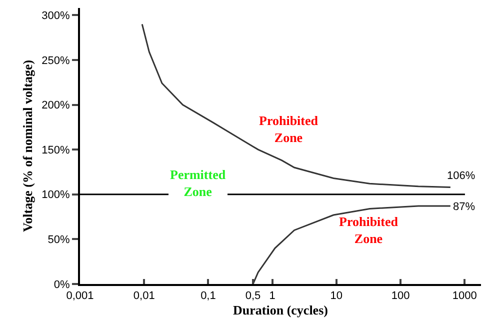 The width and height of the screenshot is (493, 328). Describe the element at coordinates (208, 296) in the screenshot. I see `x-tick-label: 0,1` at that location.